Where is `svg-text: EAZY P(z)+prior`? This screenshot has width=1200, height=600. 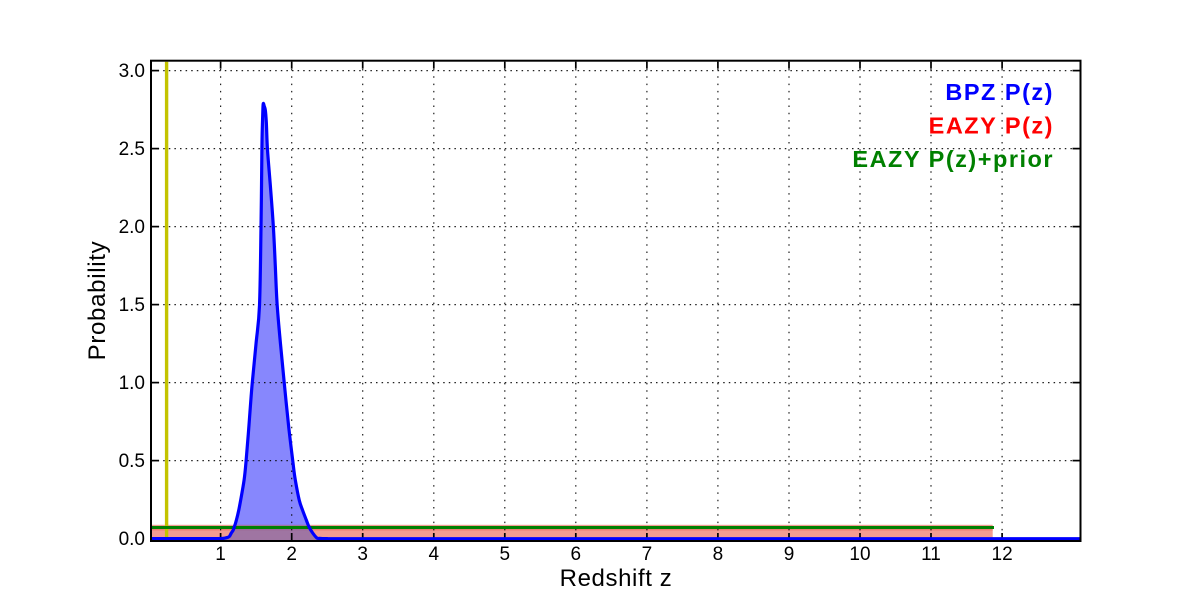
svg-text: EAZY P(z)+prior is located at coordinates (953, 159).